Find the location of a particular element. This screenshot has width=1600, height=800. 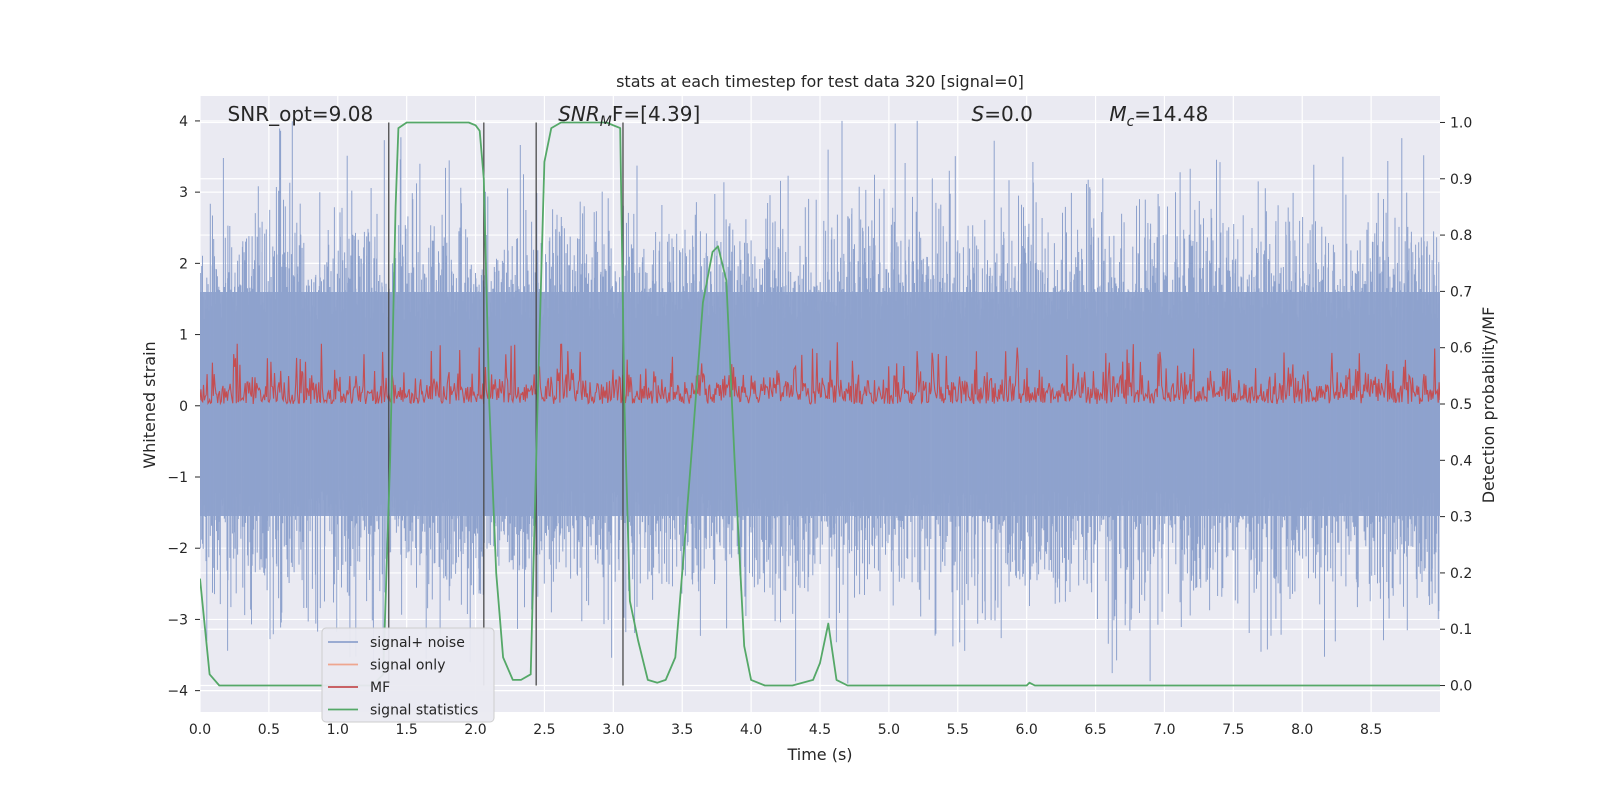

x-tick-label: 1.0 is located at coordinates (338, 730).